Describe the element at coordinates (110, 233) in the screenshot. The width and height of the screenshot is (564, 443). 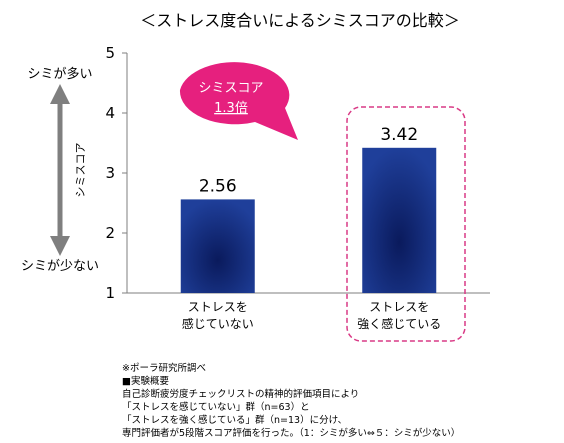
I see `y-tick-label: 2` at that location.